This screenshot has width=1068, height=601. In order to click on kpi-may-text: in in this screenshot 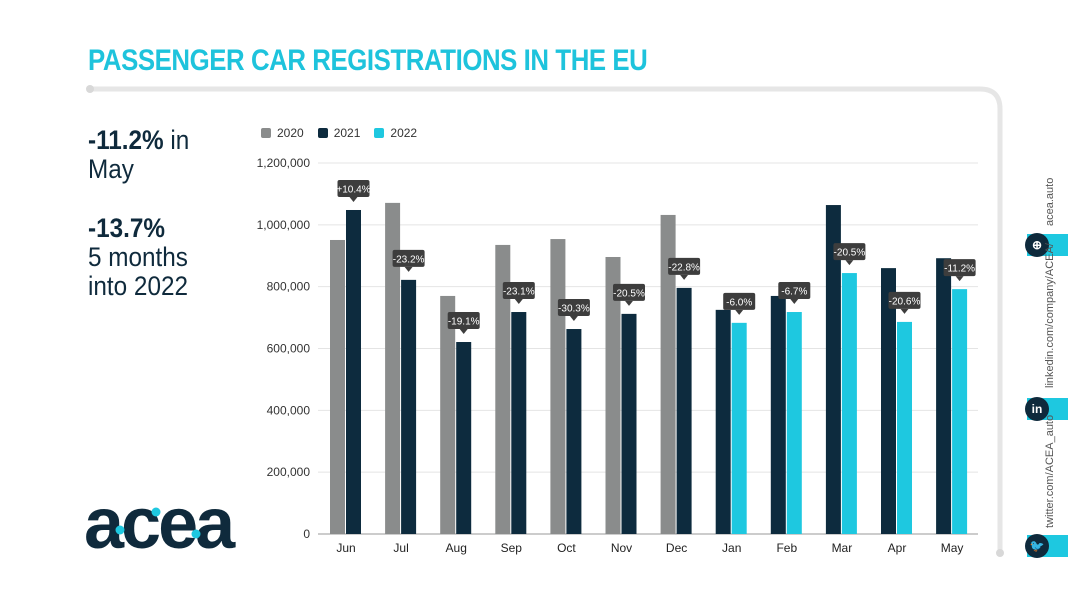, I will do `click(176, 140)`.